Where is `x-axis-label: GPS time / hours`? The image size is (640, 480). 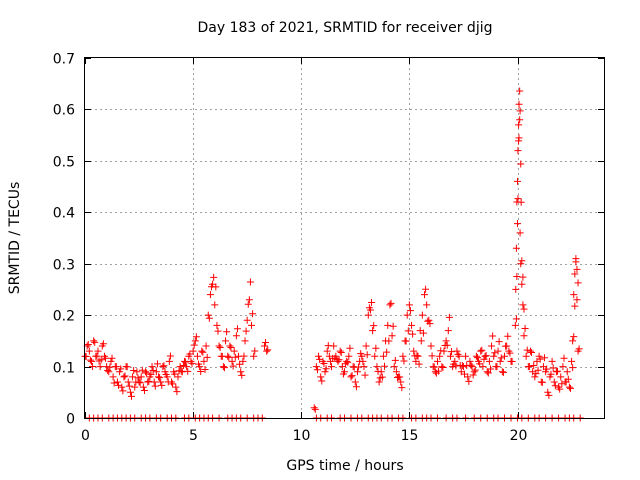 x-axis-label: GPS time / hours is located at coordinates (344, 466).